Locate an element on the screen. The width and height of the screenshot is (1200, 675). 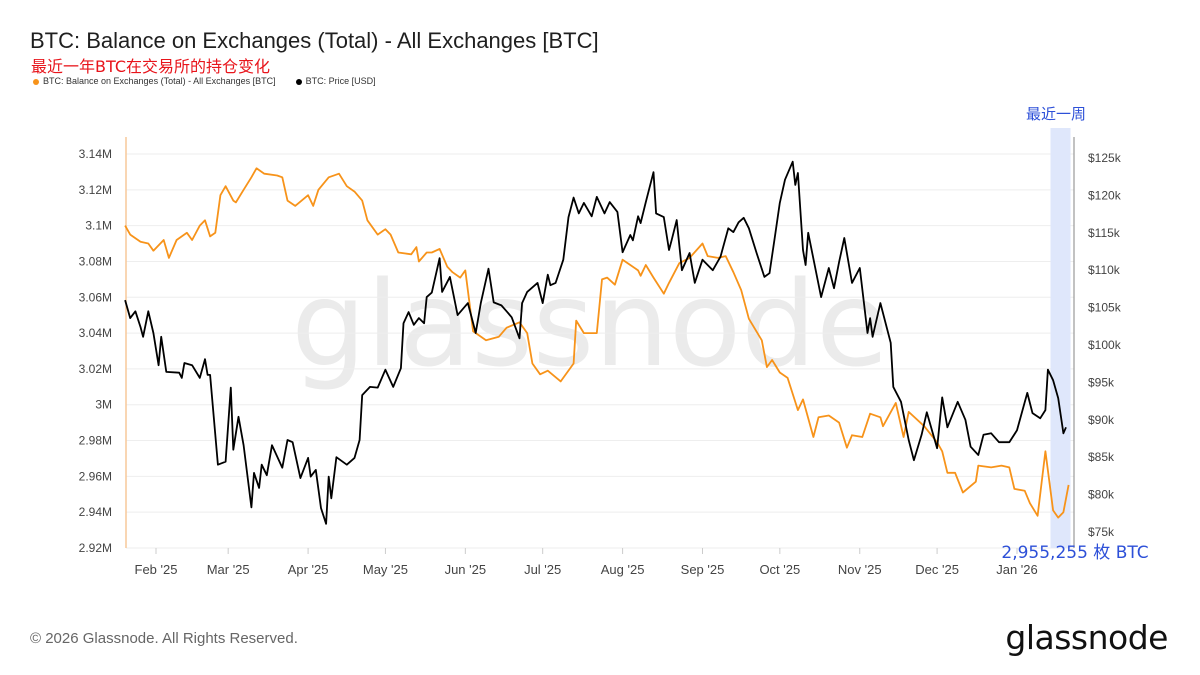
x-tick-label: Jul '25 is located at coordinates (542, 569).